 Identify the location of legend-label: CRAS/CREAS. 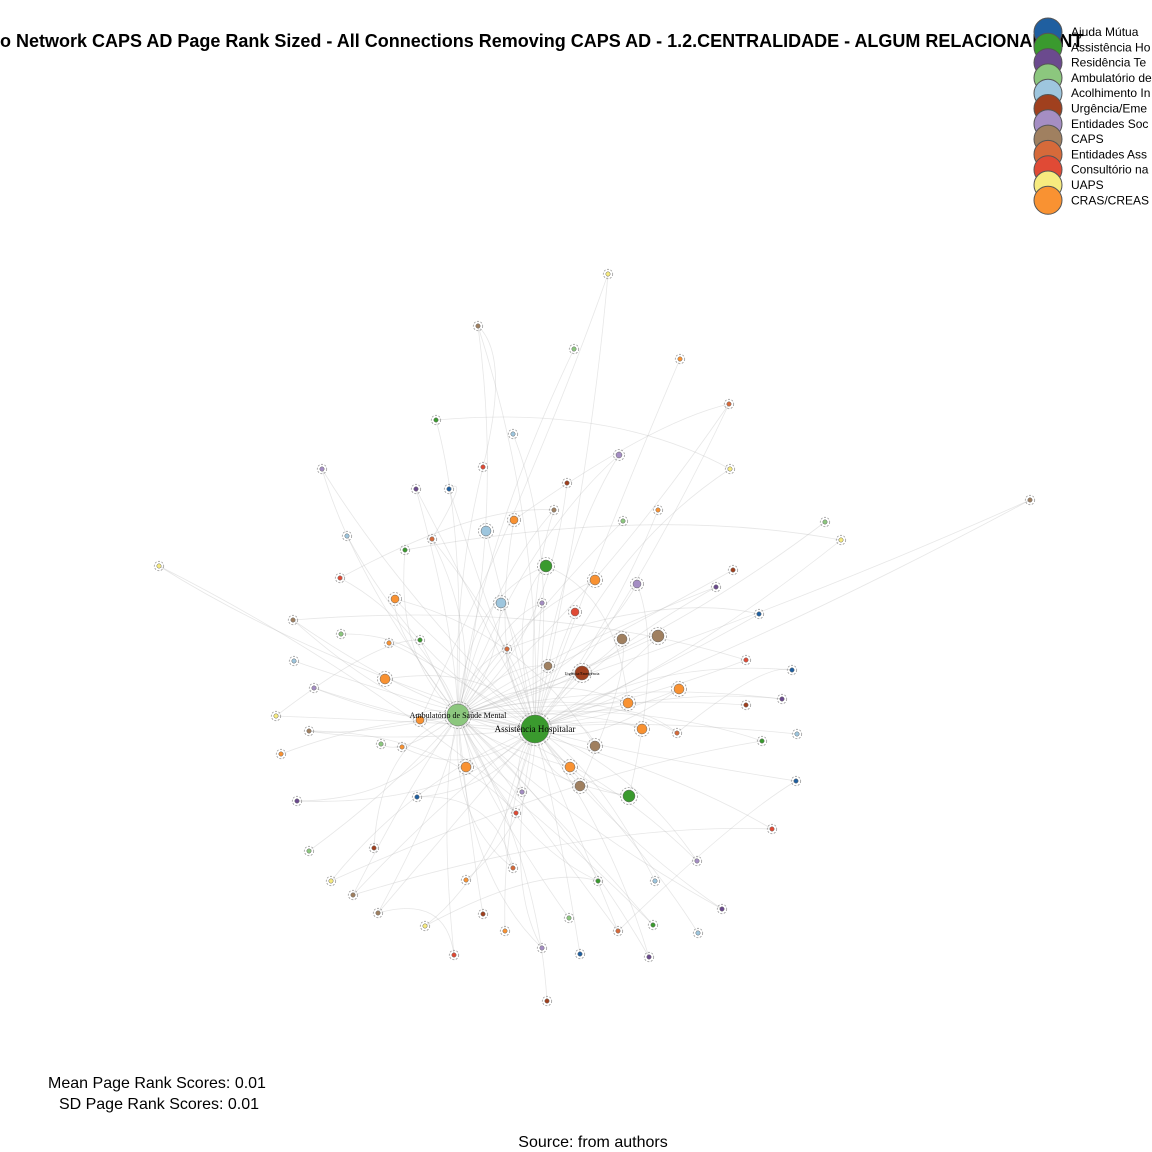
(1110, 200).